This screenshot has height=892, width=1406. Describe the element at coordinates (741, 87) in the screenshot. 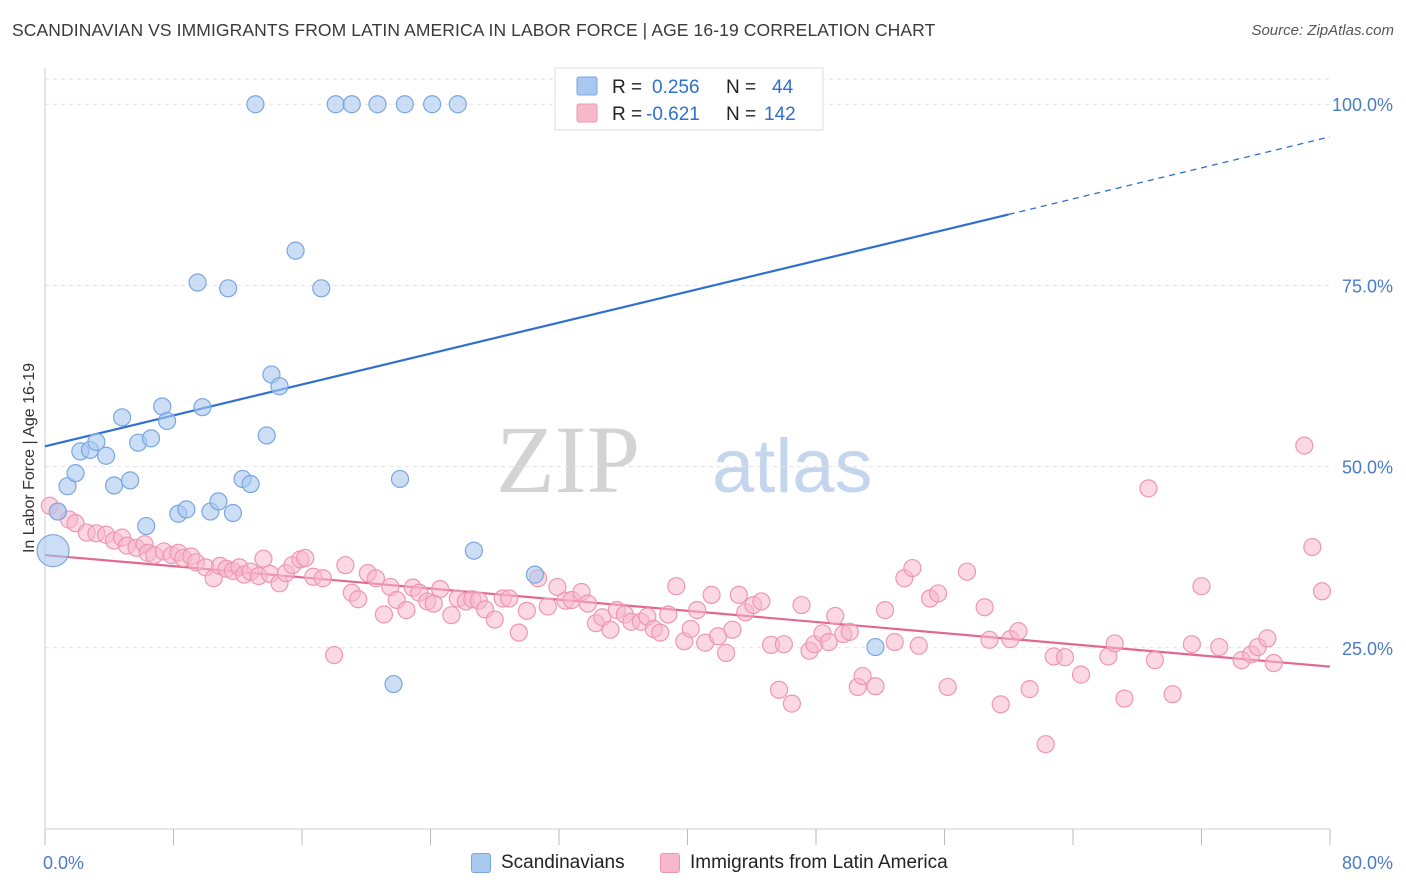

I see `legend-n-label-1: N =` at that location.